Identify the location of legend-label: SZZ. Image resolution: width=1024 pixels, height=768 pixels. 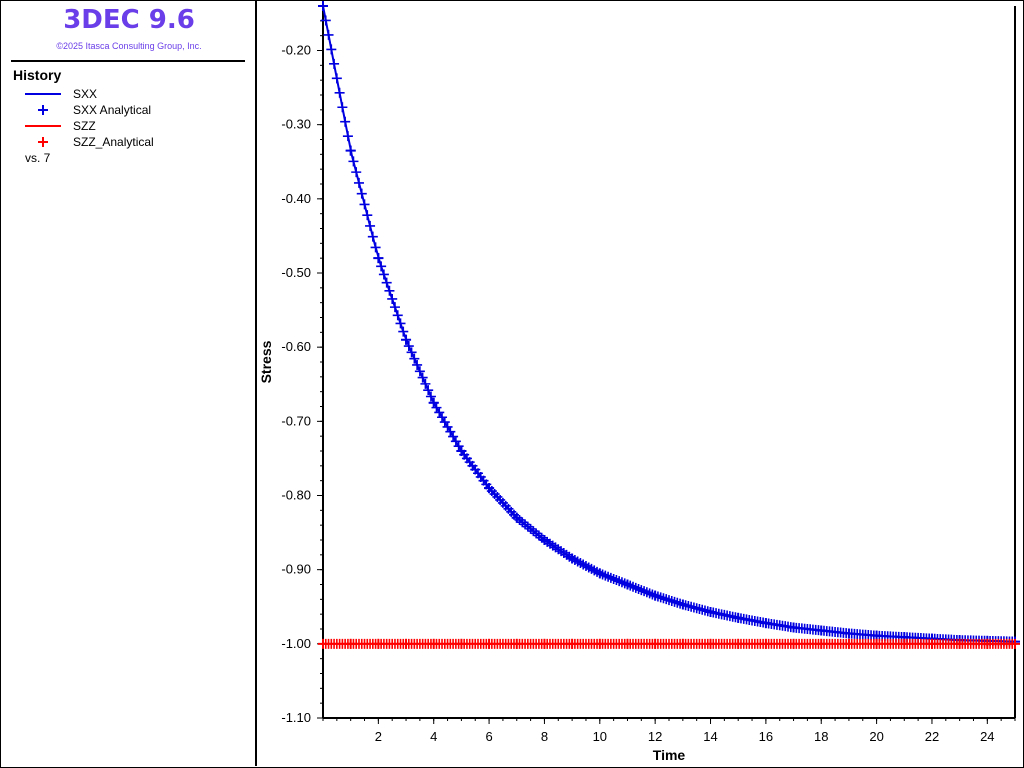
(84, 126).